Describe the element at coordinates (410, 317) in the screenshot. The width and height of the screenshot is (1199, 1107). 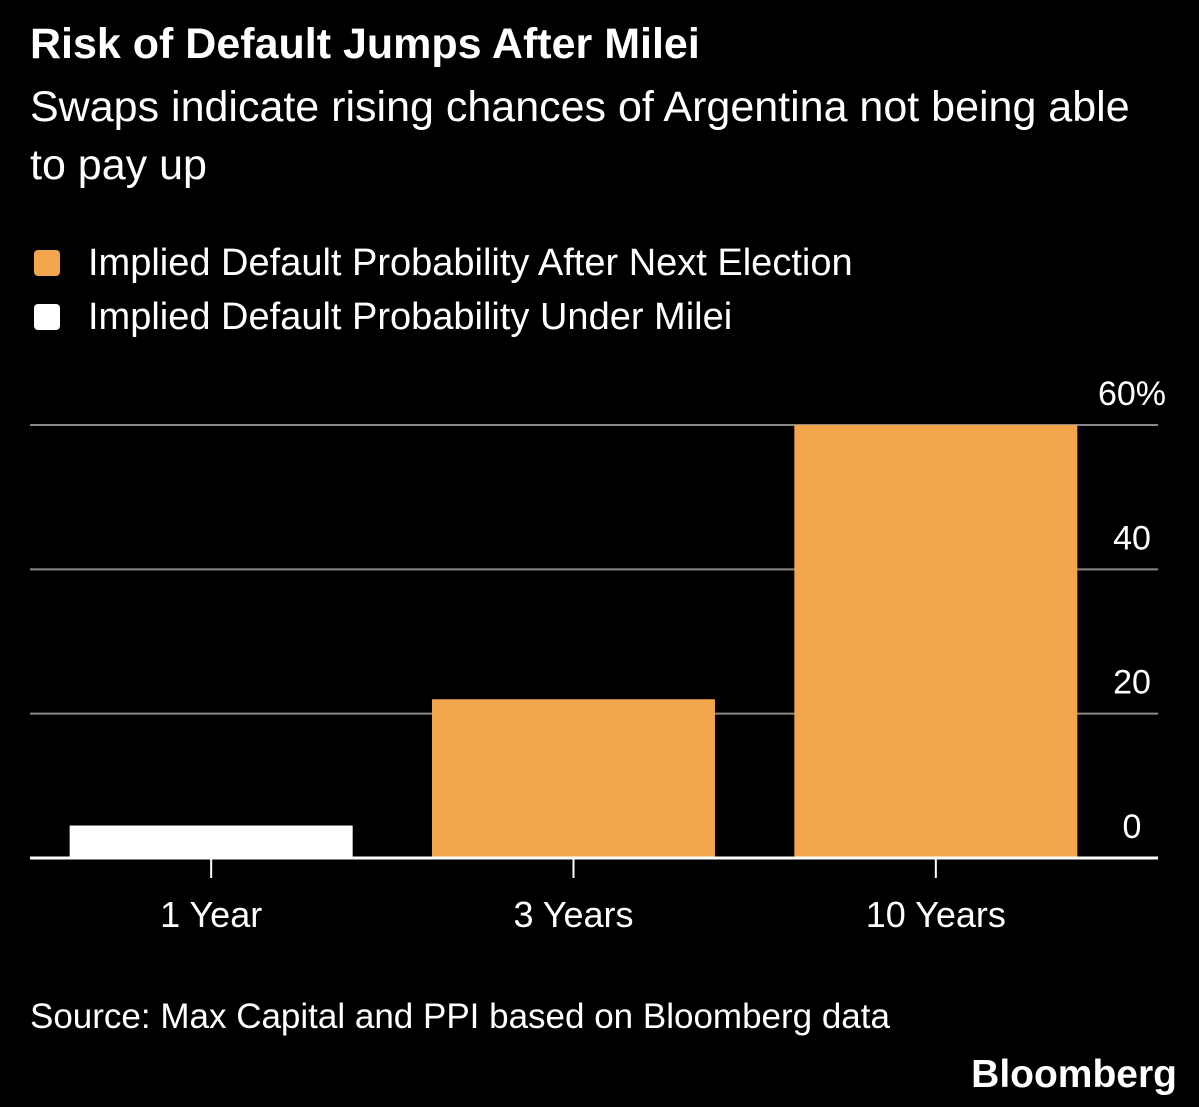
I see `legend-label-under-milei: Implied Default Probability Under Milei` at that location.